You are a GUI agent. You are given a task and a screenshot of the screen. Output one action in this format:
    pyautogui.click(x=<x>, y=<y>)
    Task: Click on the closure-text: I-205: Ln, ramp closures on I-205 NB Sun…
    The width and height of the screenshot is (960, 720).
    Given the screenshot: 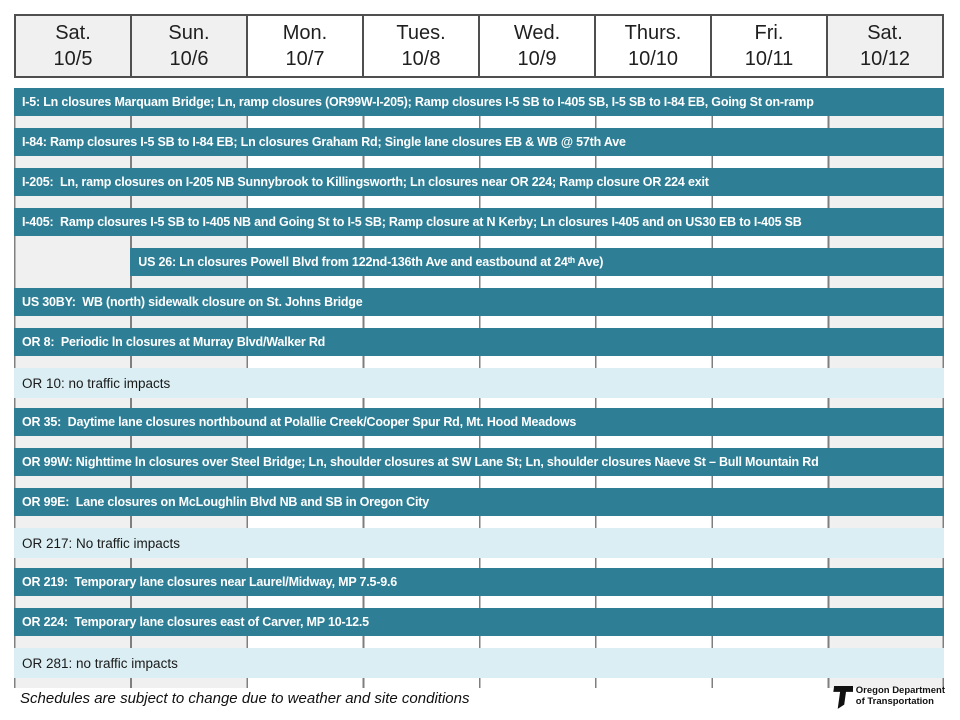 What is the action you would take?
    pyautogui.click(x=365, y=182)
    